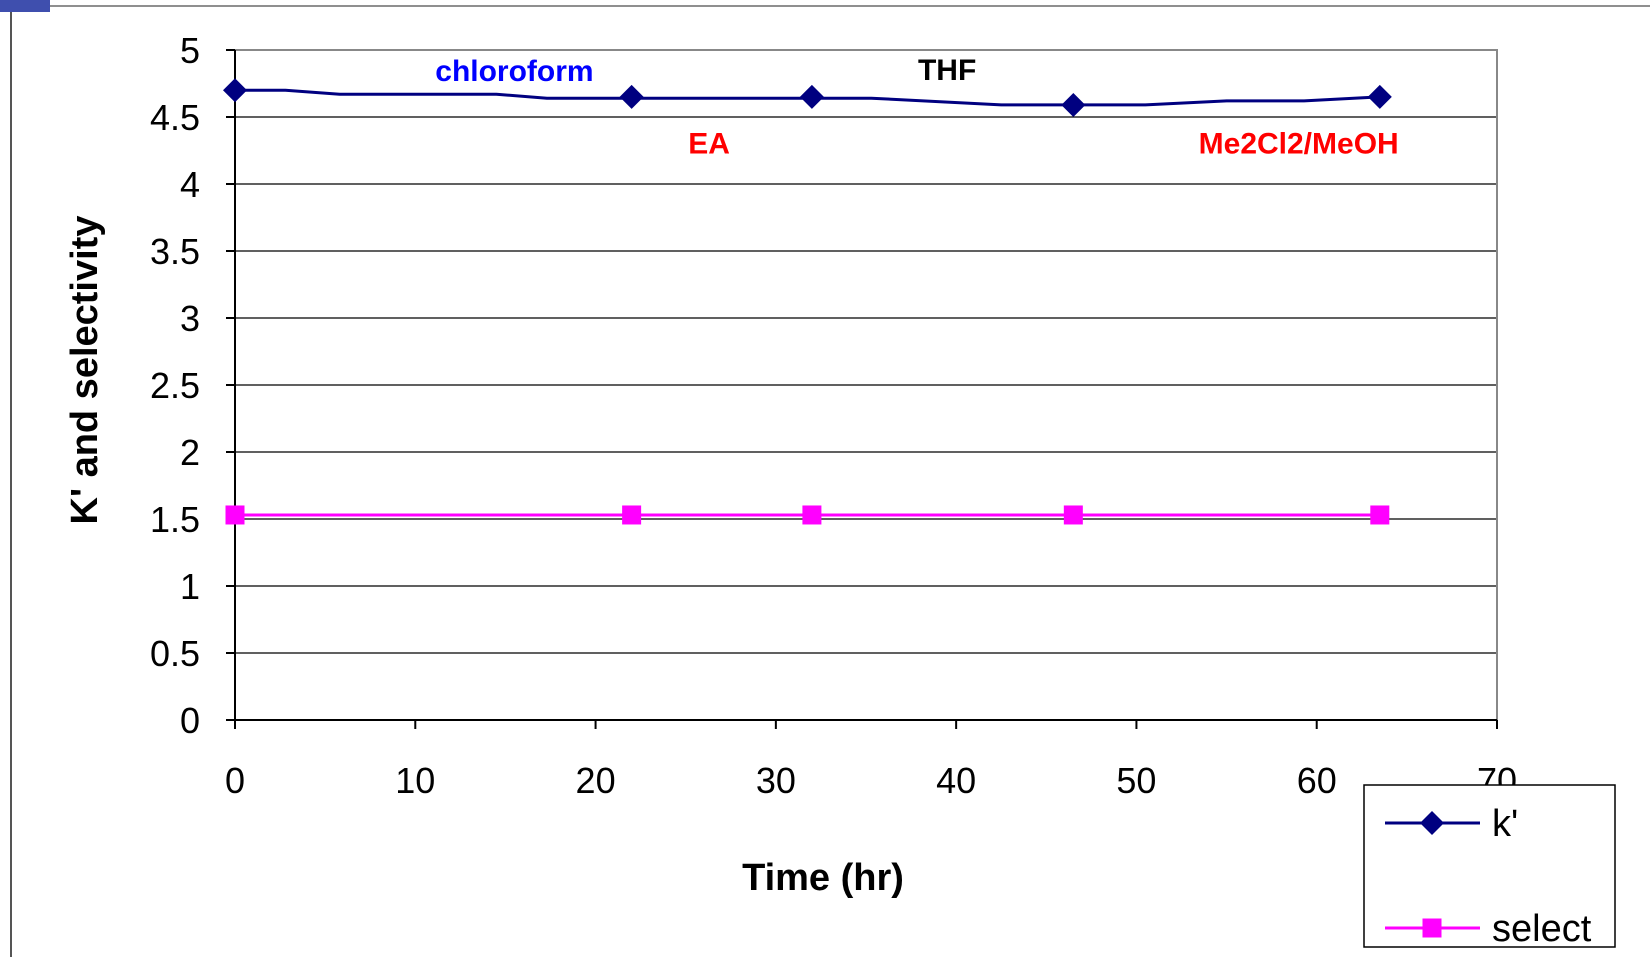 This screenshot has width=1650, height=957. Describe the element at coordinates (190, 318) in the screenshot. I see `y-tick-label: 3` at that location.